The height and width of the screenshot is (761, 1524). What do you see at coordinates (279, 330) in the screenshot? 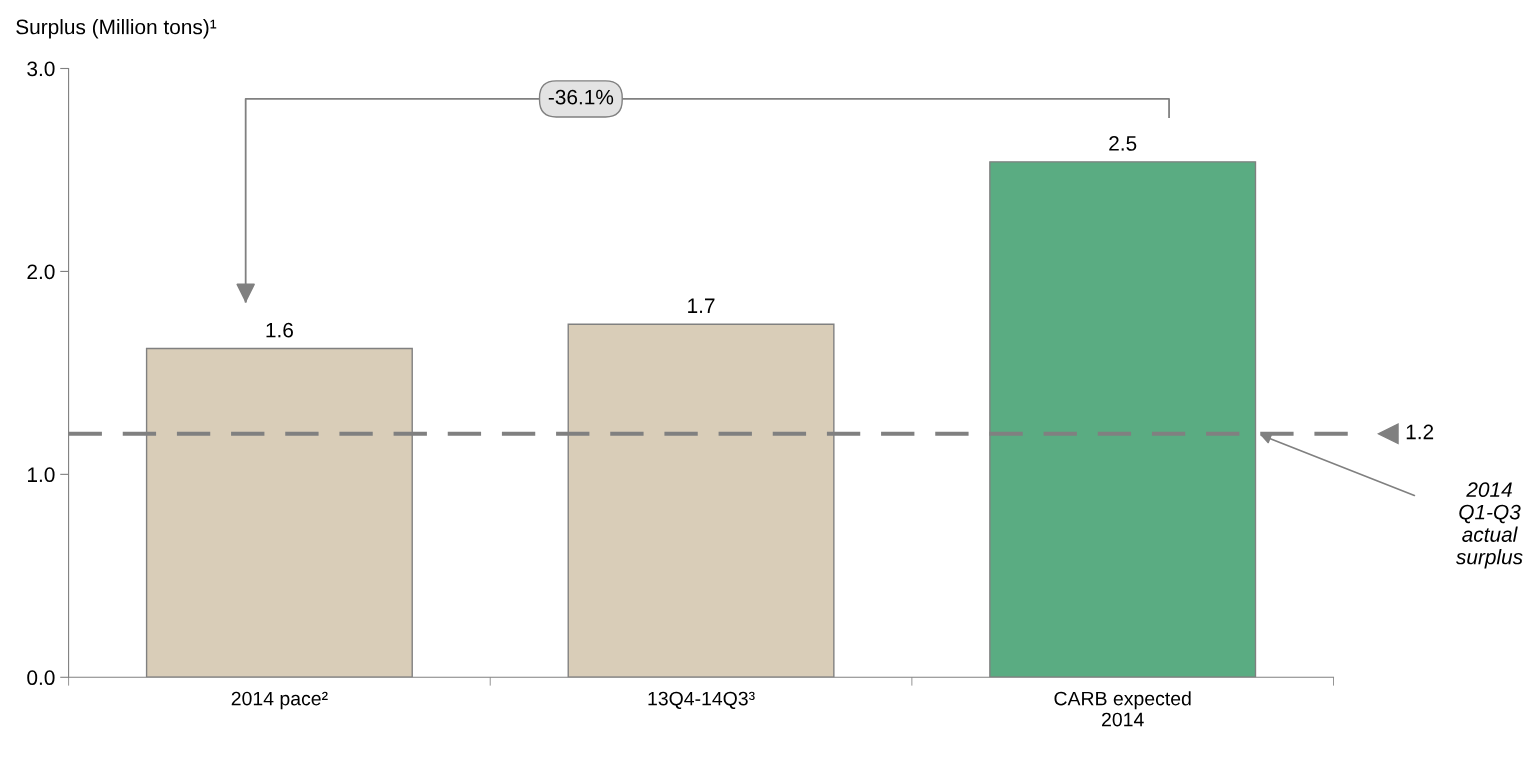
I see `data-label: 1.6` at bounding box center [279, 330].